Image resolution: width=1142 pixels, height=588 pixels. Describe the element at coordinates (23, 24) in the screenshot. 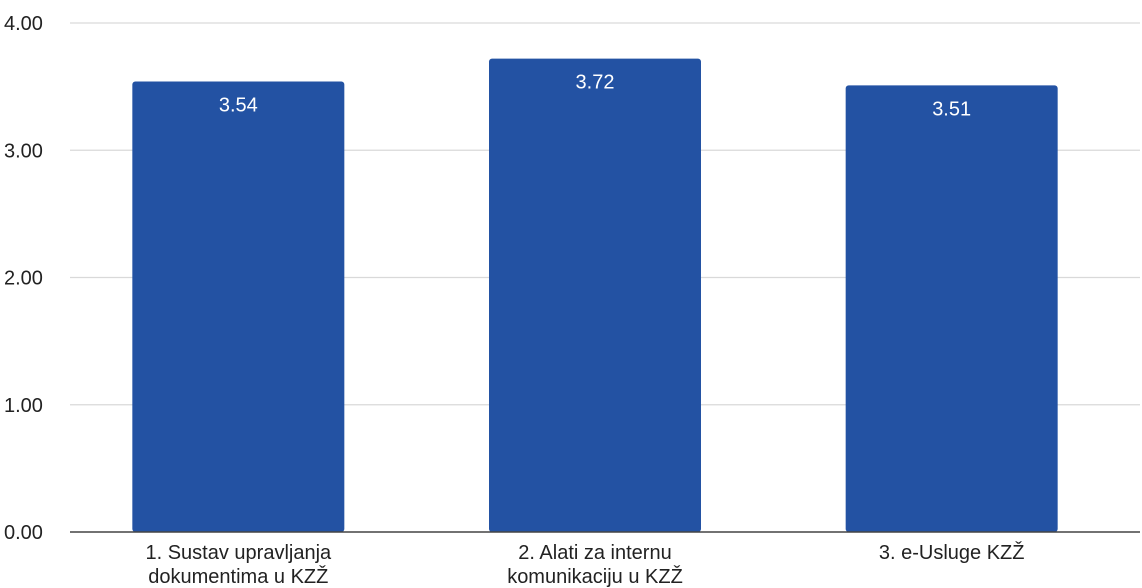

I see `y-tick-label: 4.00` at that location.